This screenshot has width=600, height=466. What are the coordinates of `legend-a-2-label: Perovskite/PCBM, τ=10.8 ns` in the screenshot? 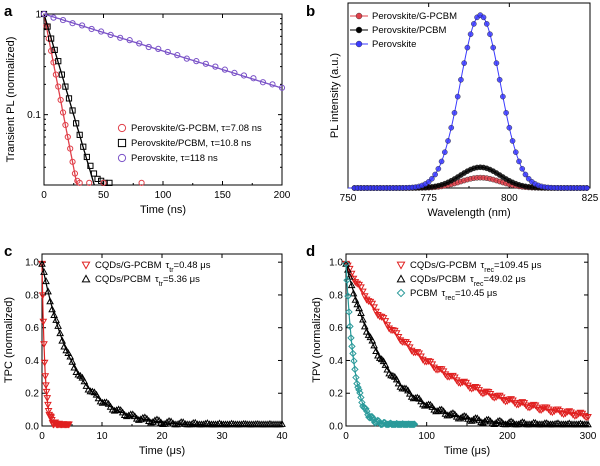 It's located at (191, 143).